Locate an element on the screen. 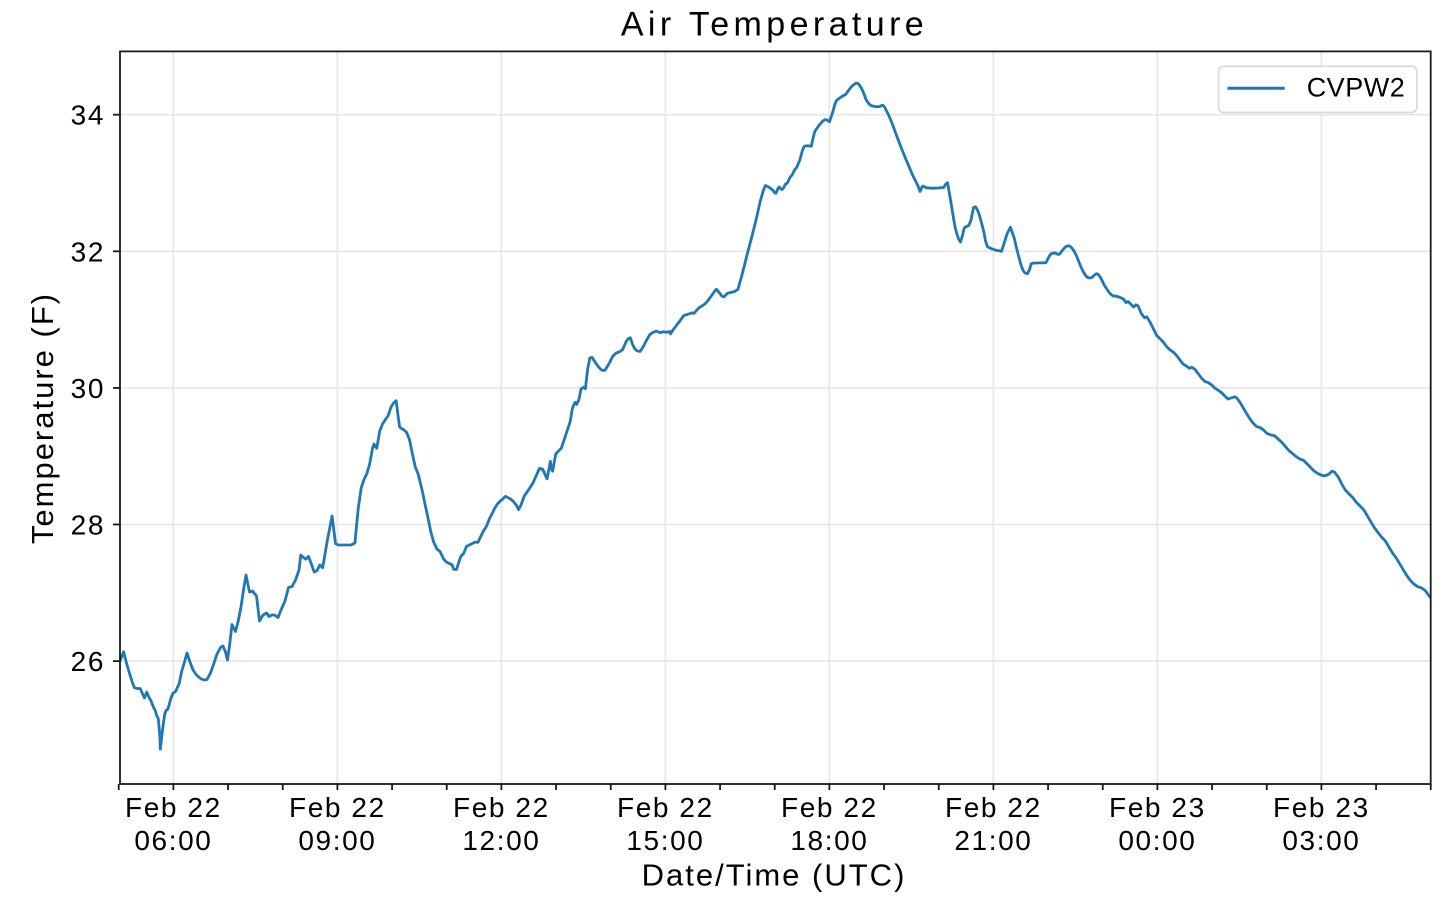 This screenshot has height=913, width=1439. svg-text: 03:00 is located at coordinates (1321, 840).